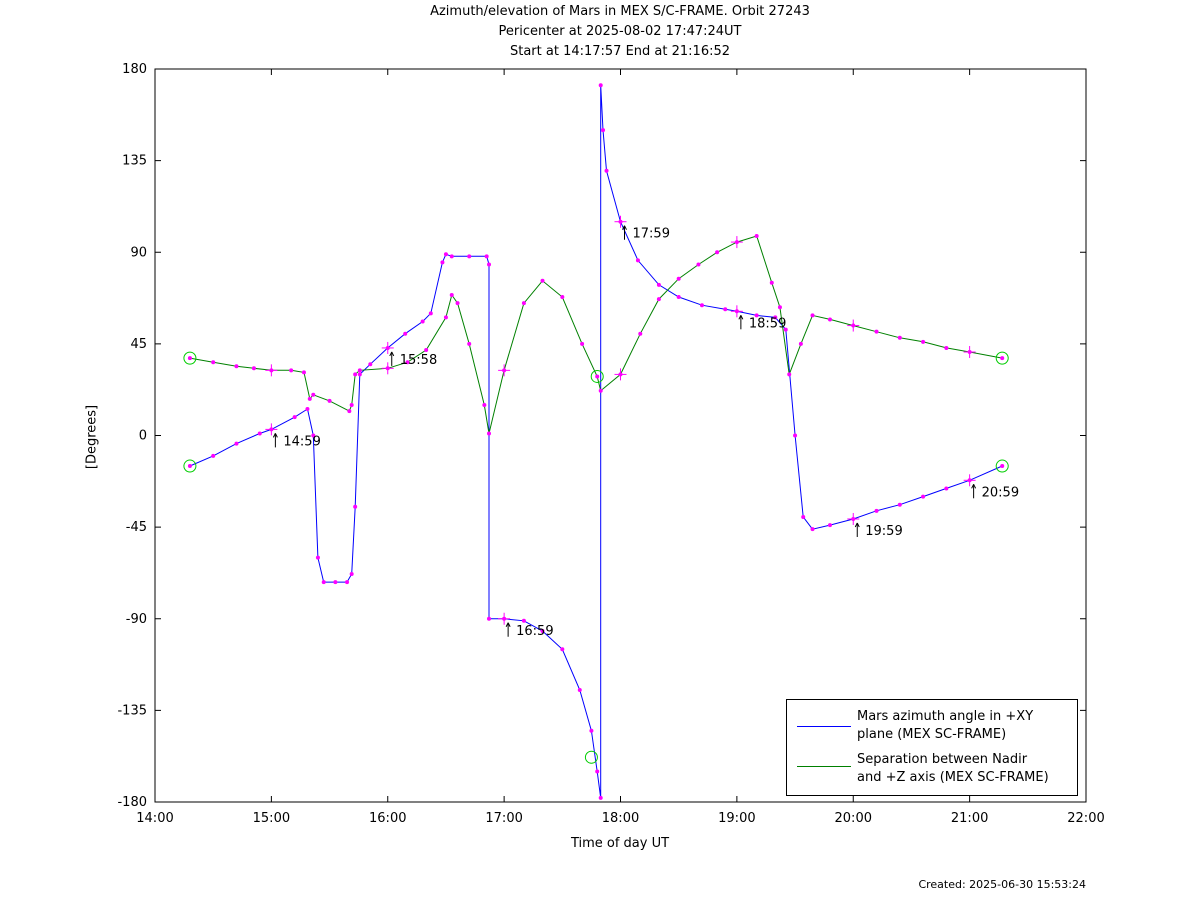 The image size is (1200, 901). I want to click on y-tick-label: 45, so click(138, 344).